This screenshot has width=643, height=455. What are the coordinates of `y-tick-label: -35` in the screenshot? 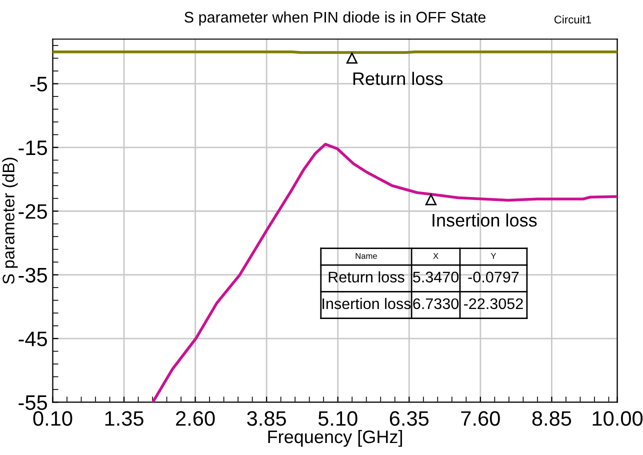 It's located at (32, 275).